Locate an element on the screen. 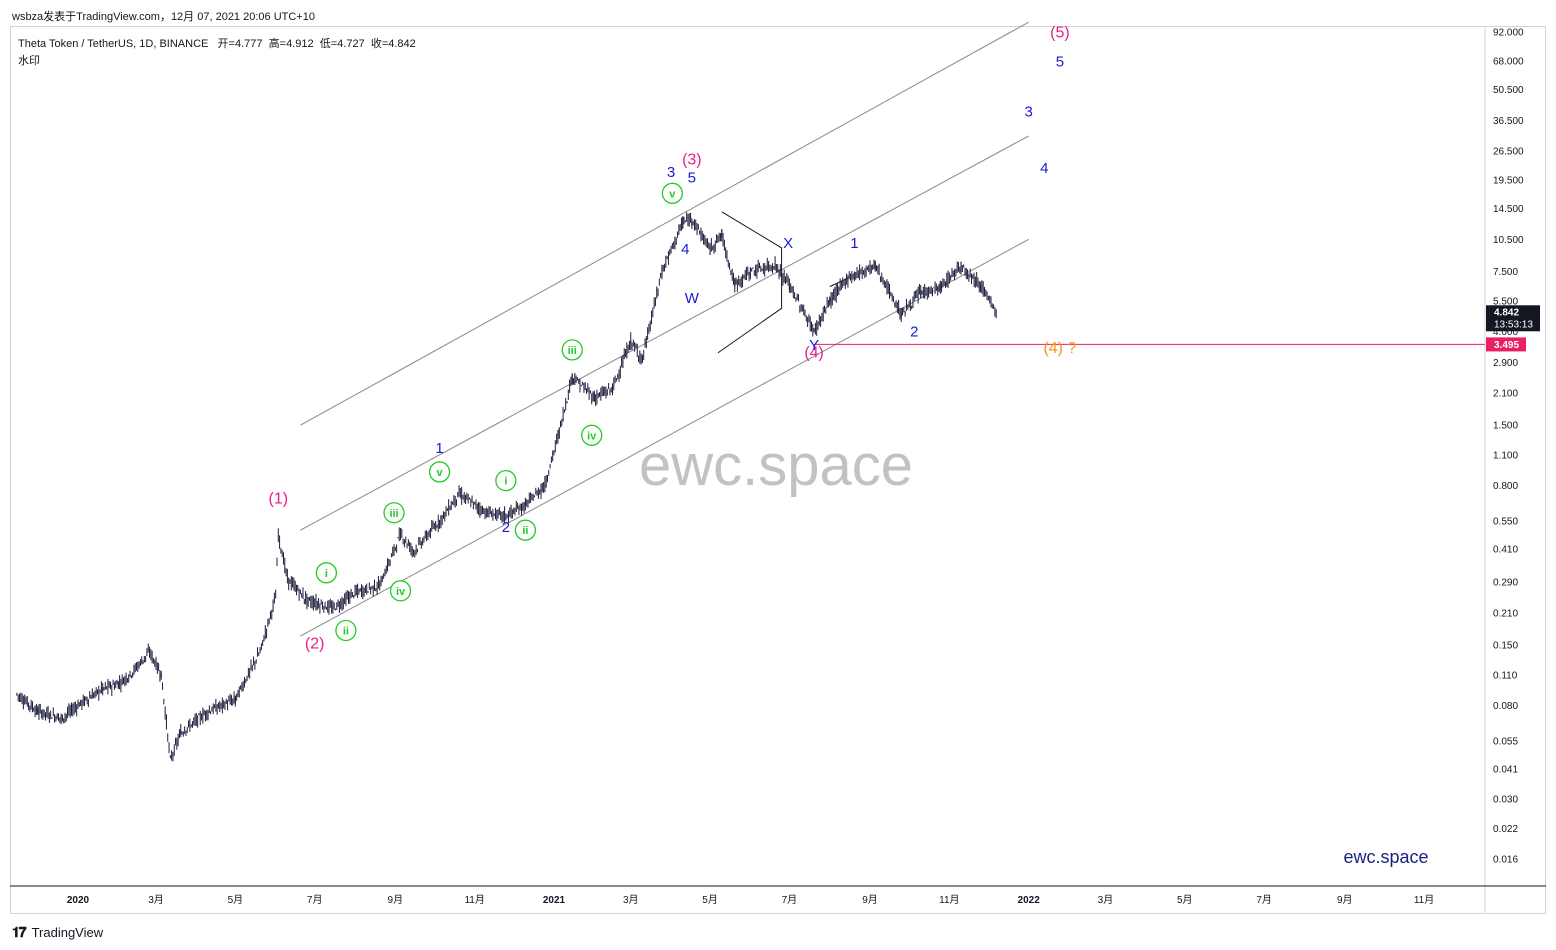  level-price-value: 3.495 is located at coordinates (1506, 345).